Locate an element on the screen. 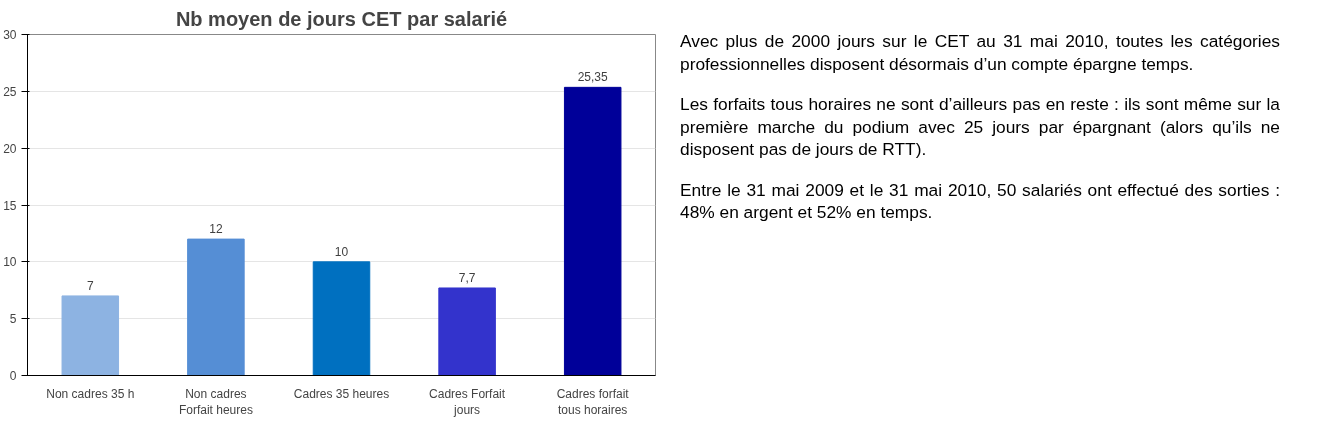  y-tick-label: 20 is located at coordinates (10, 148).